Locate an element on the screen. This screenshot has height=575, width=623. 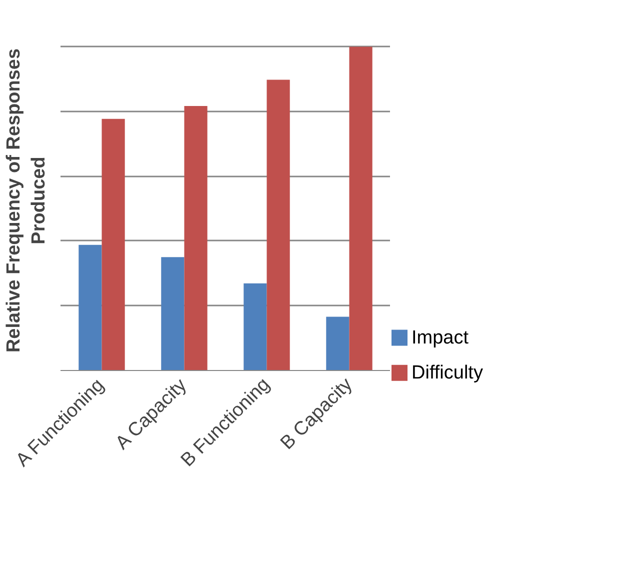
y-axis-title: Relative Frequency of Responses Produced is located at coordinates (26, 200).